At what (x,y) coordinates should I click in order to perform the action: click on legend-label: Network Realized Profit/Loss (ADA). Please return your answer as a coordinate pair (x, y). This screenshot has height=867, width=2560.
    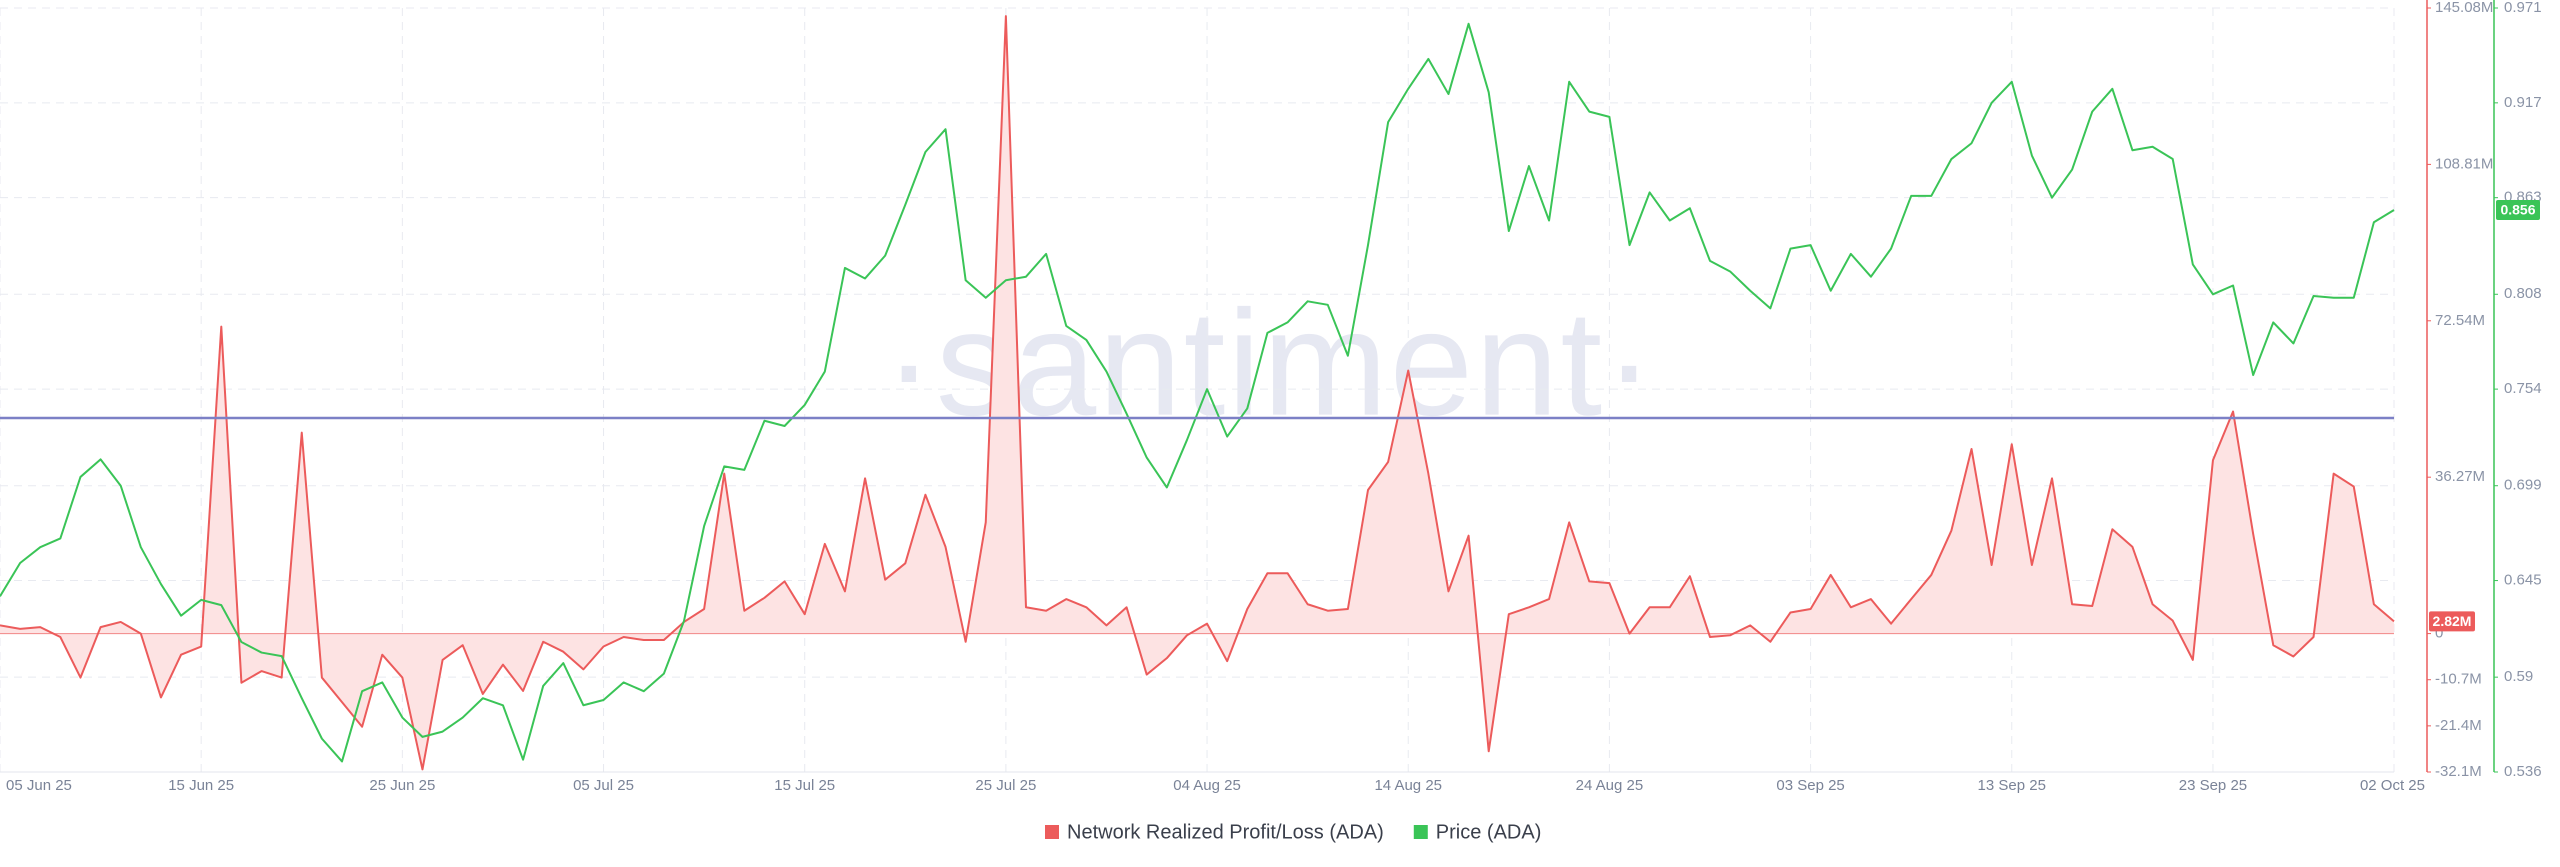
    Looking at the image, I should click on (1225, 832).